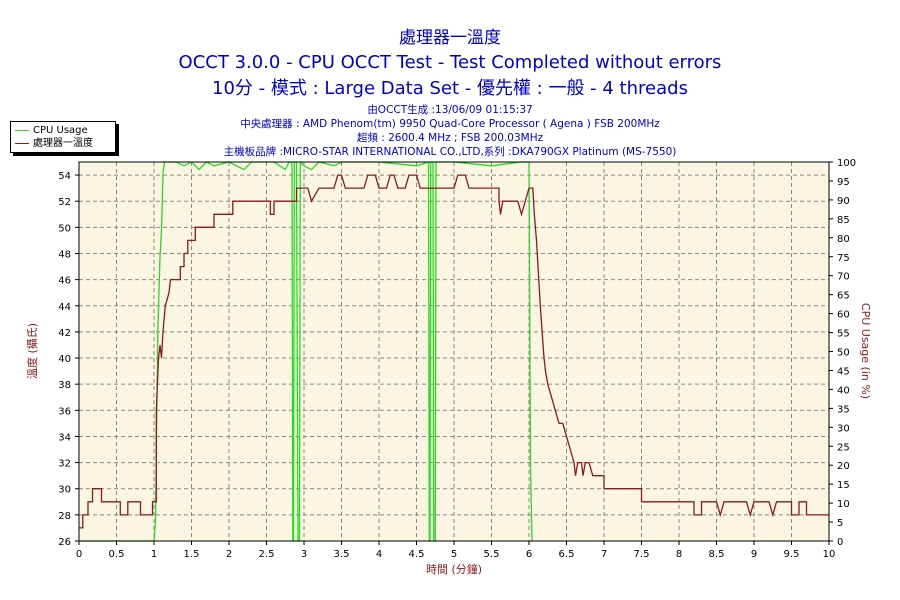 The width and height of the screenshot is (900, 600). What do you see at coordinates (843, 485) in the screenshot?
I see `y2-tick-label: 15` at bounding box center [843, 485].